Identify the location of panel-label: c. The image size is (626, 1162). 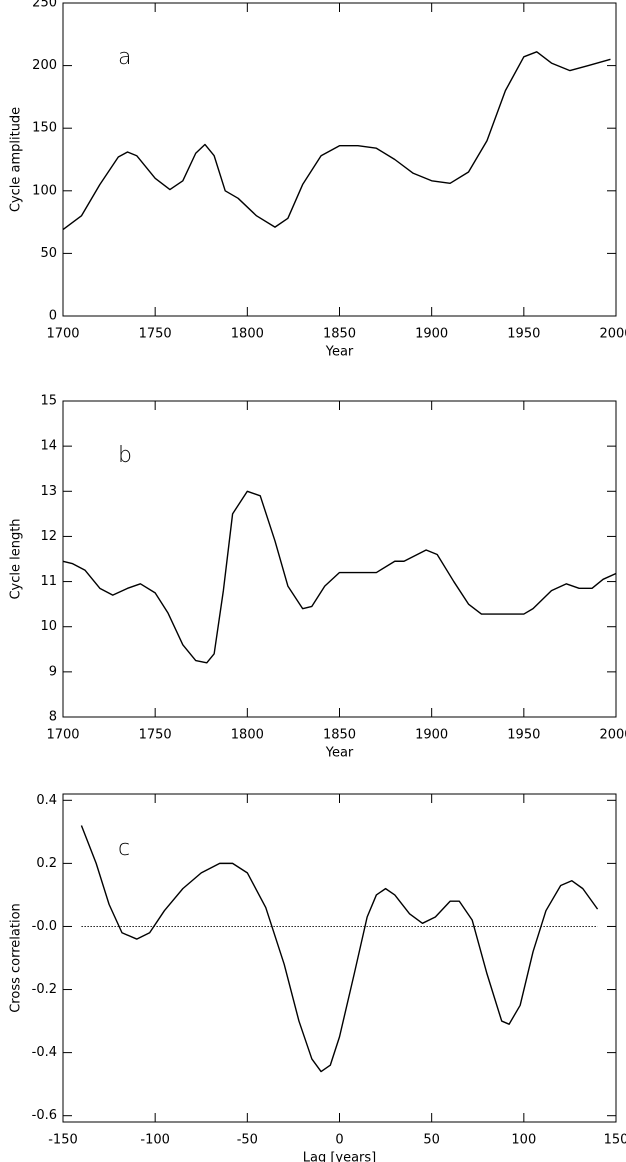
(124, 848).